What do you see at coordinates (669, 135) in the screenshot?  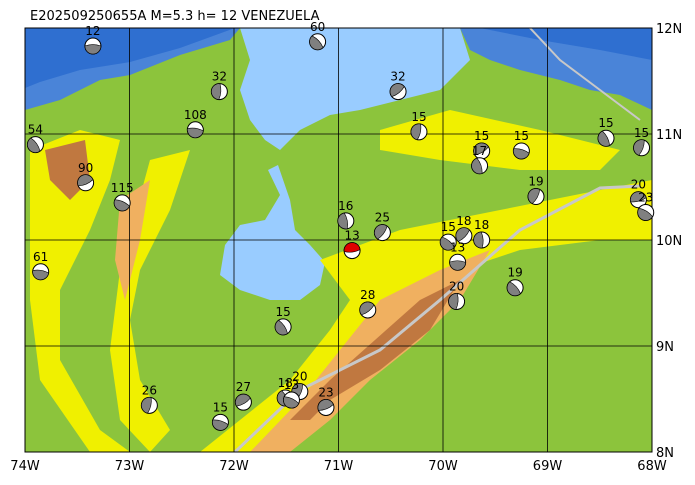 I see `y-tick-label: 11N` at bounding box center [669, 135].